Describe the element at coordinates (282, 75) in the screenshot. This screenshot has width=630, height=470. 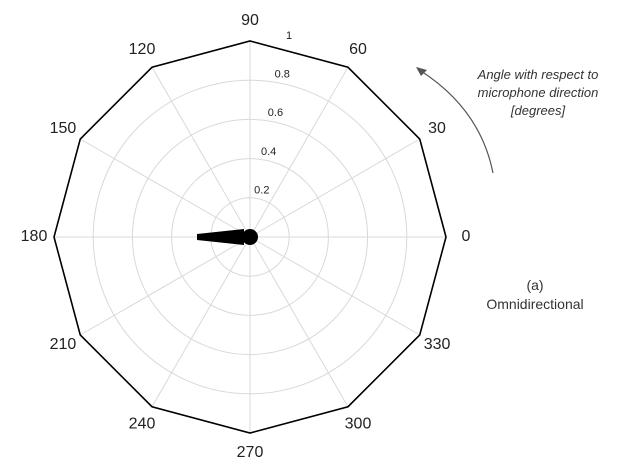
I see `radial-tick-label: 0.8` at that location.